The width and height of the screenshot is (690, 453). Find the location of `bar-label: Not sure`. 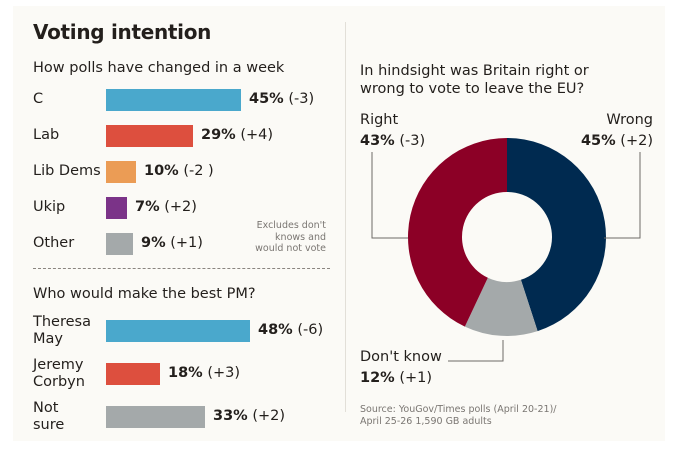

bar-label: Not sure is located at coordinates (48, 417).